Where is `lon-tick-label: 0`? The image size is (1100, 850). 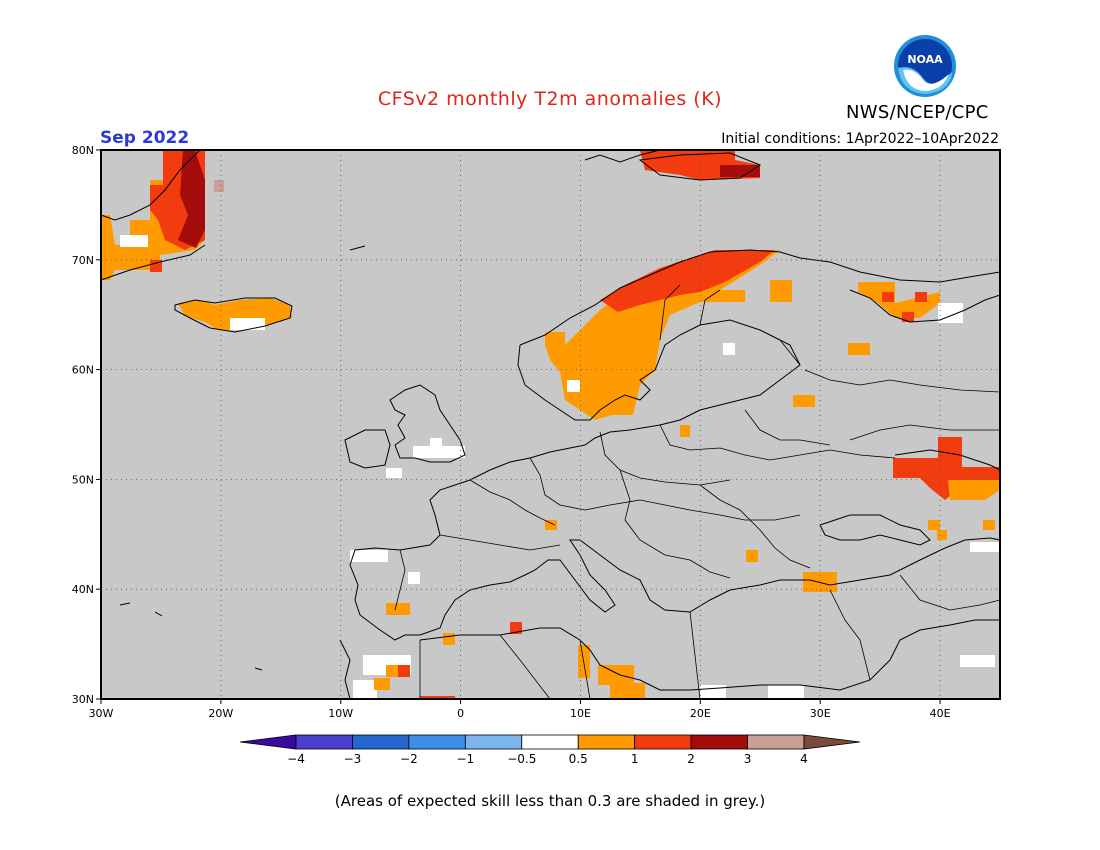
lon-tick-label: 0 is located at coordinates (460, 713).